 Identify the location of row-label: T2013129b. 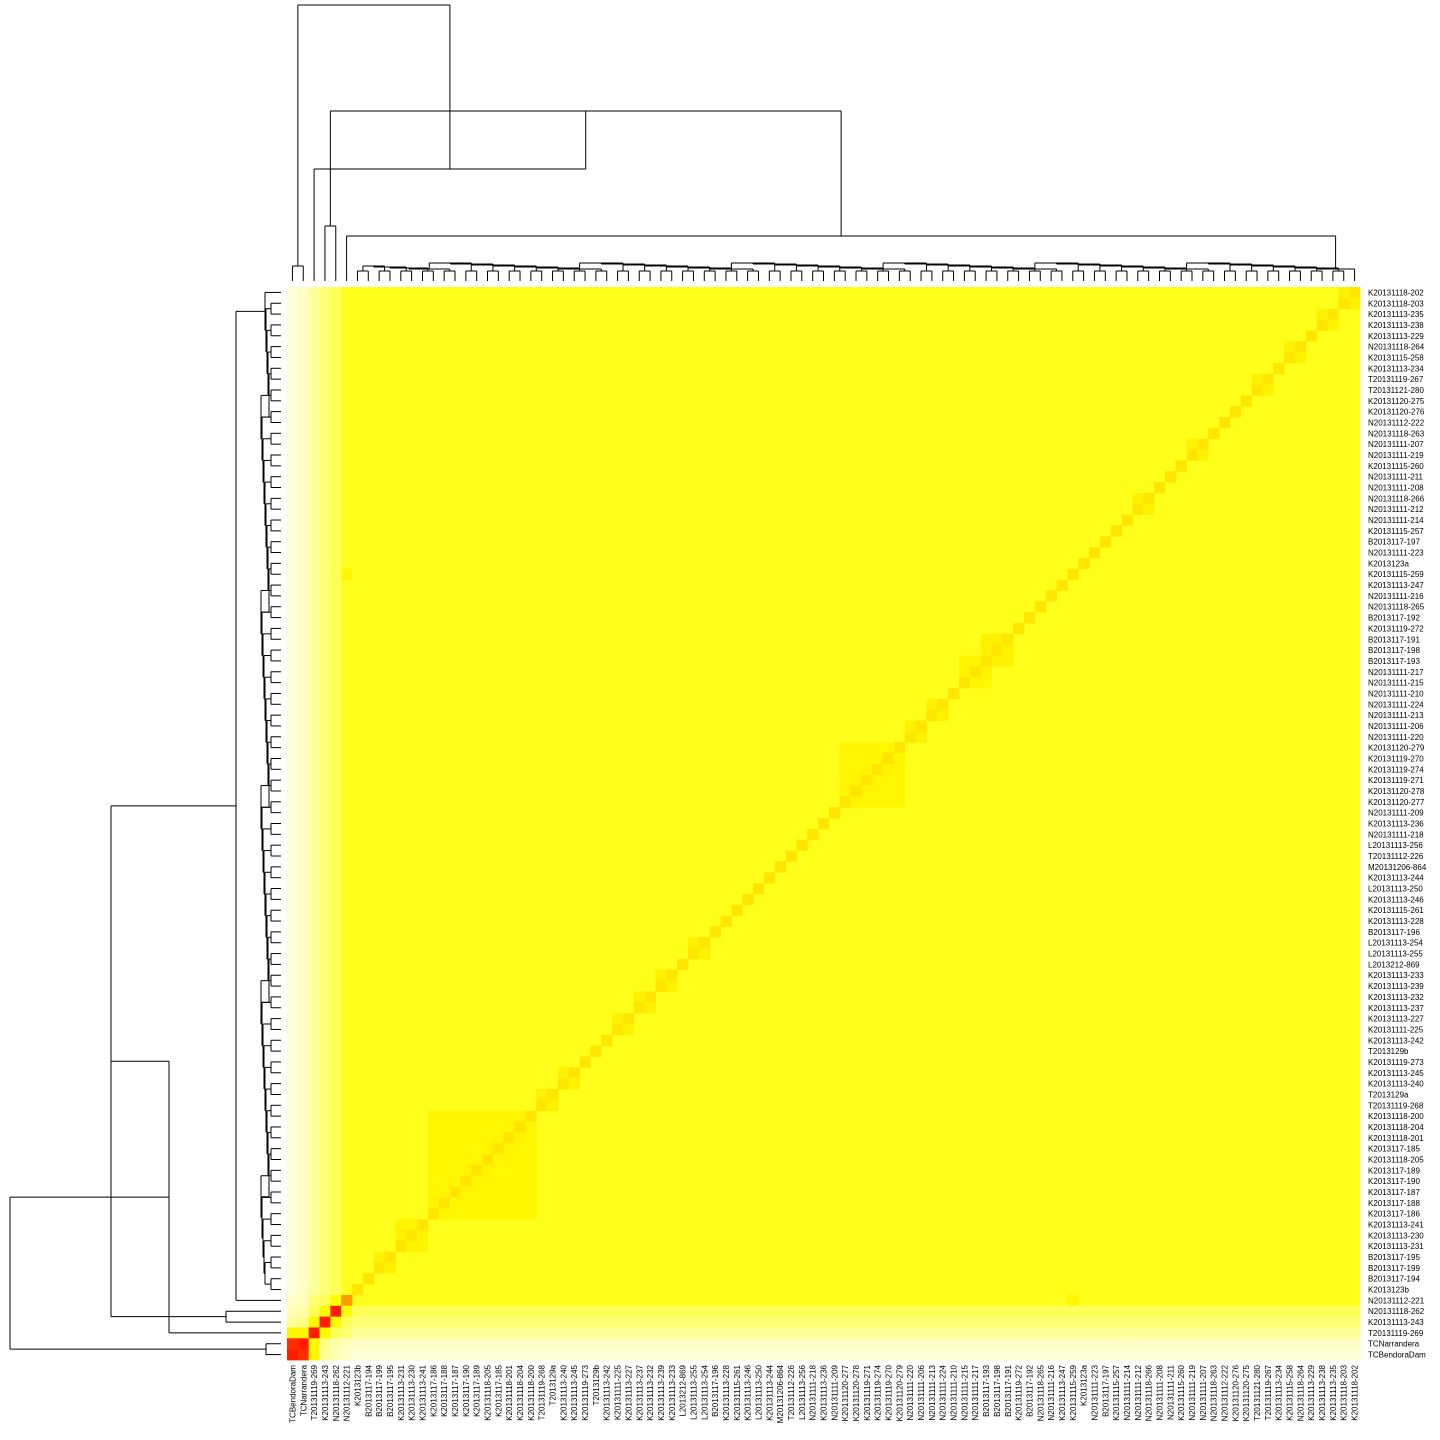
(1388, 1051).